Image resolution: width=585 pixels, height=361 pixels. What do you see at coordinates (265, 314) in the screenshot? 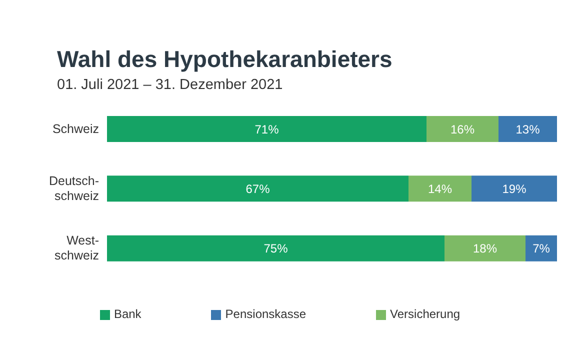
I see `legend-label: Pensionskasse` at bounding box center [265, 314].